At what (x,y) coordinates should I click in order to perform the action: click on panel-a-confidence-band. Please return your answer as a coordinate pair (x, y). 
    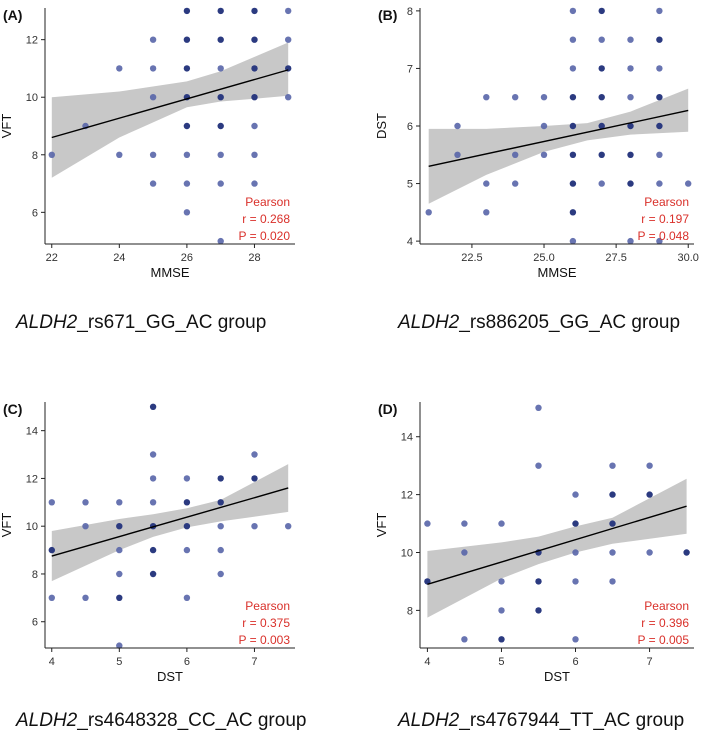
    Looking at the image, I should click on (170, 110).